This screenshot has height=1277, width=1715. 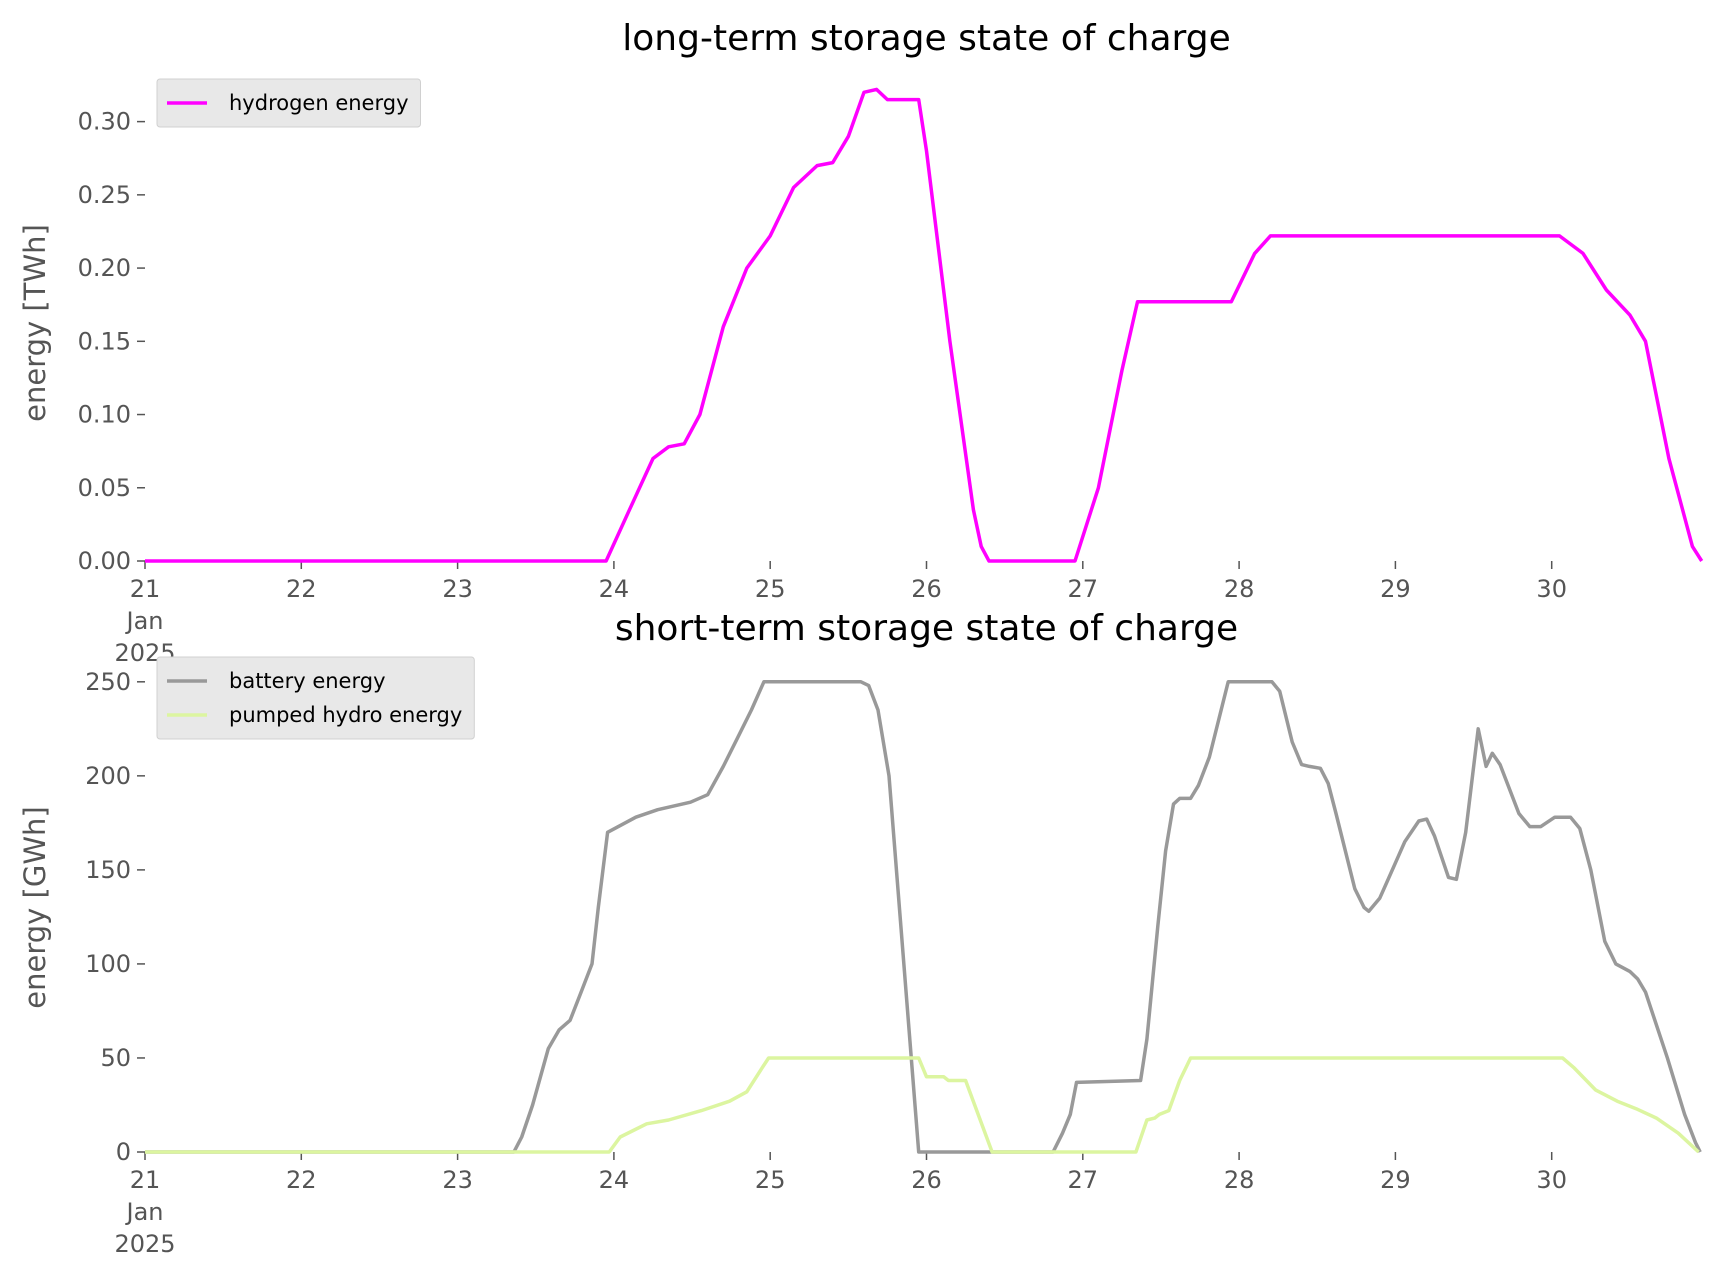 I want to click on y-tick-label: 250, so click(x=108, y=682).